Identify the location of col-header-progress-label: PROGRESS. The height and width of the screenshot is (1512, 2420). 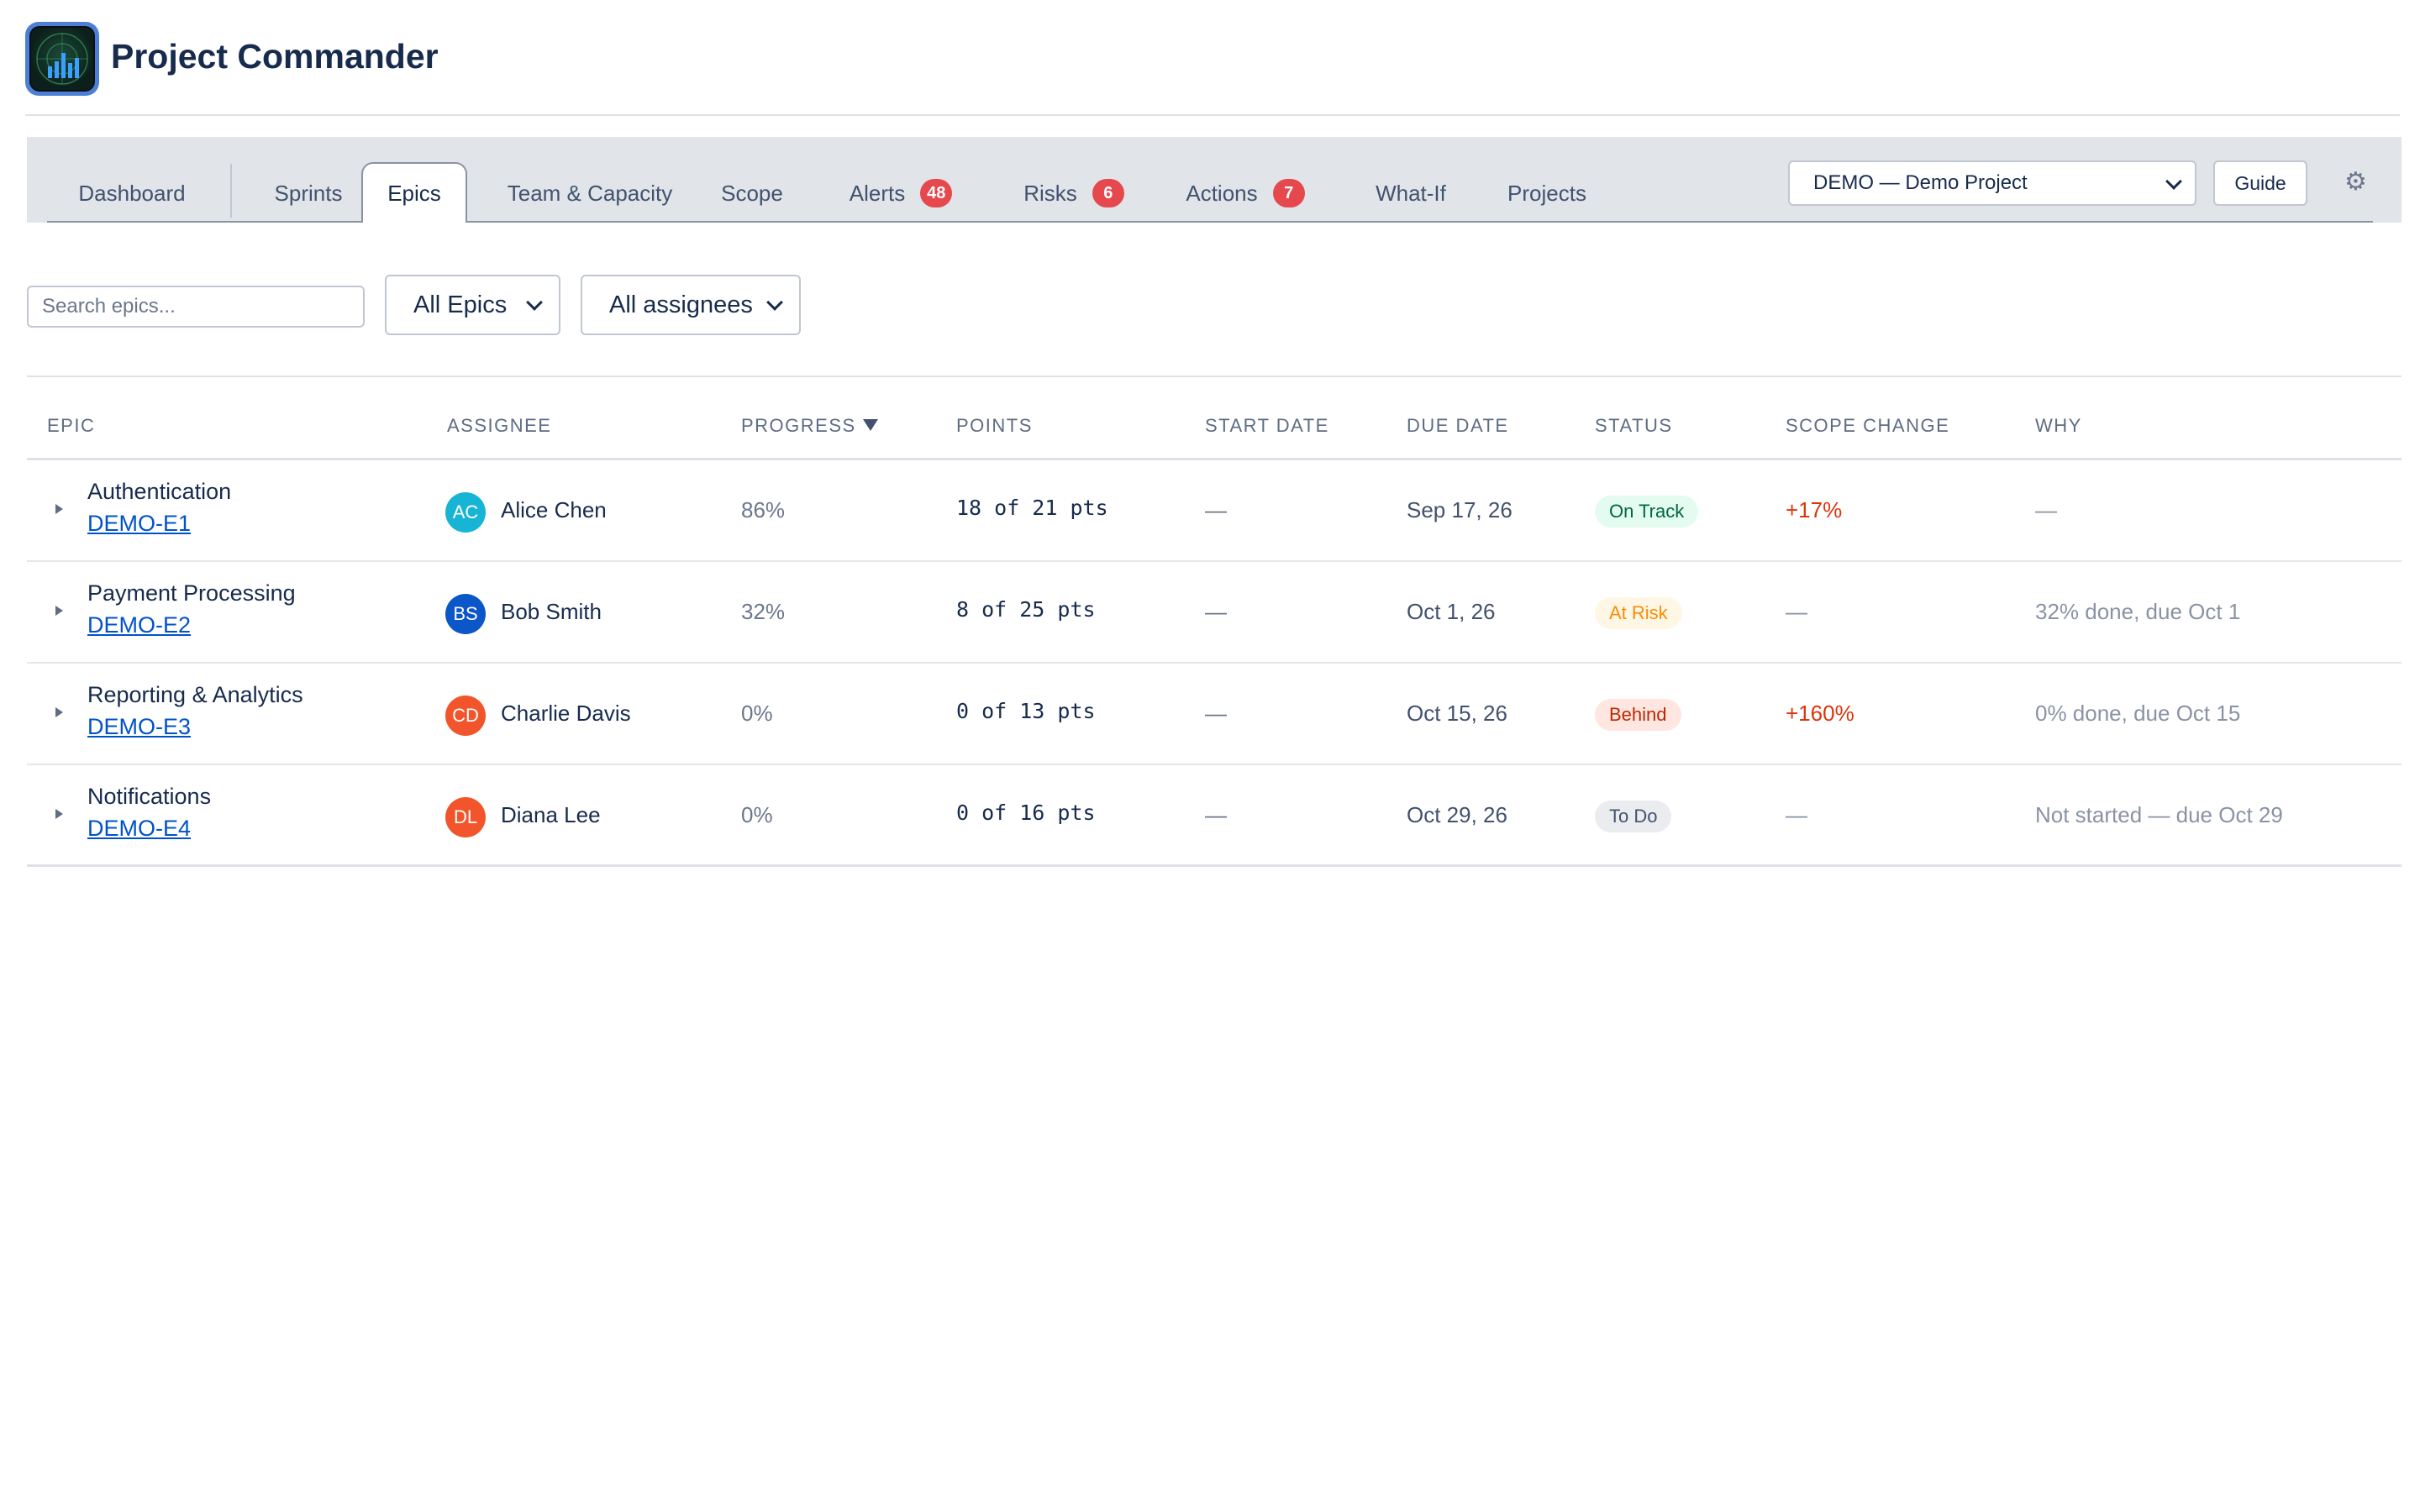
(798, 425).